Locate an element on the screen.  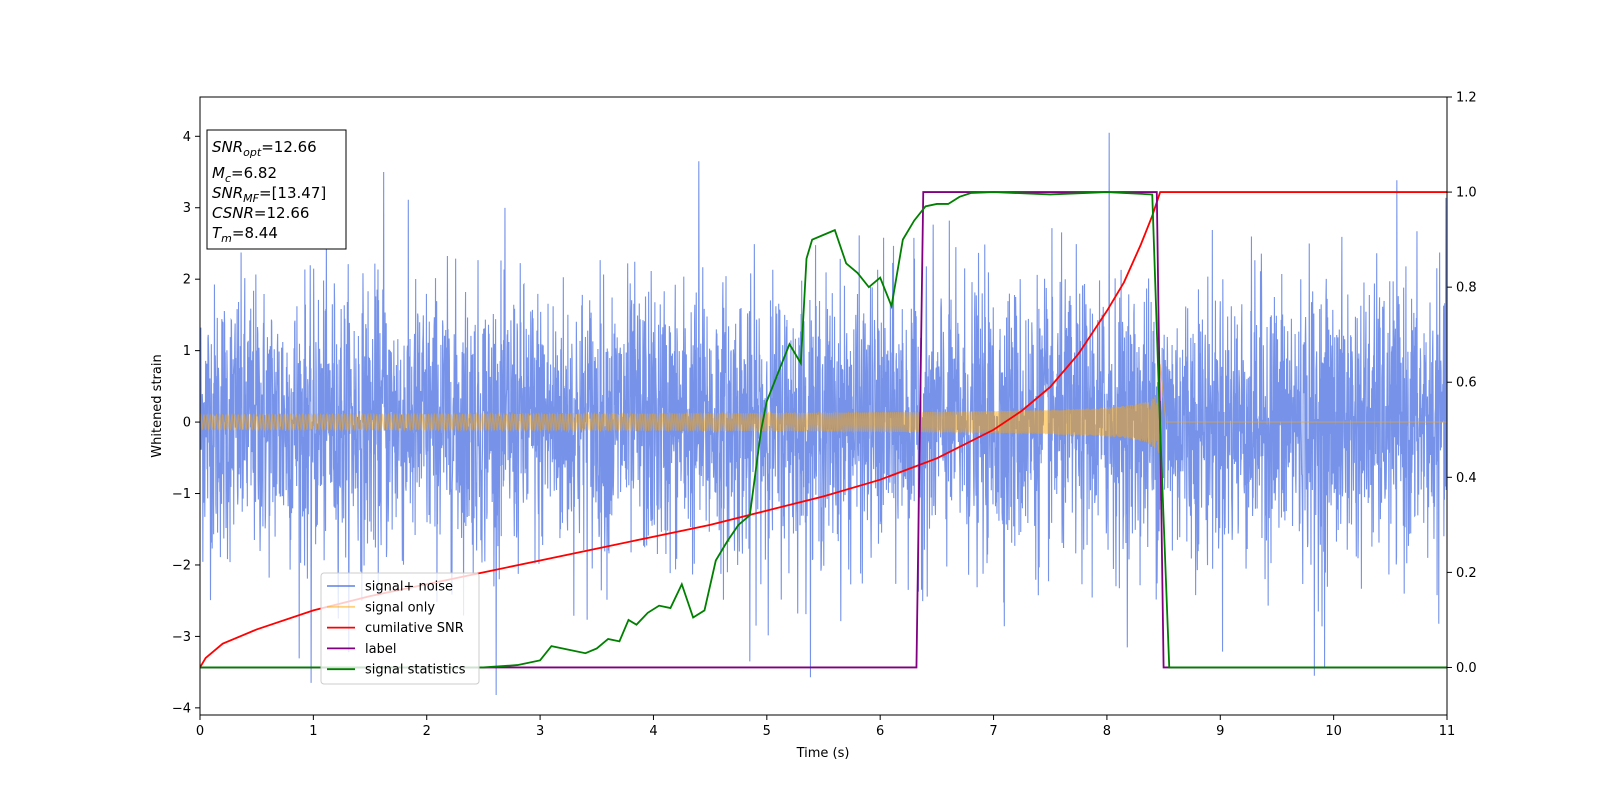
y-left-tick-label: 0 is located at coordinates (187, 423).